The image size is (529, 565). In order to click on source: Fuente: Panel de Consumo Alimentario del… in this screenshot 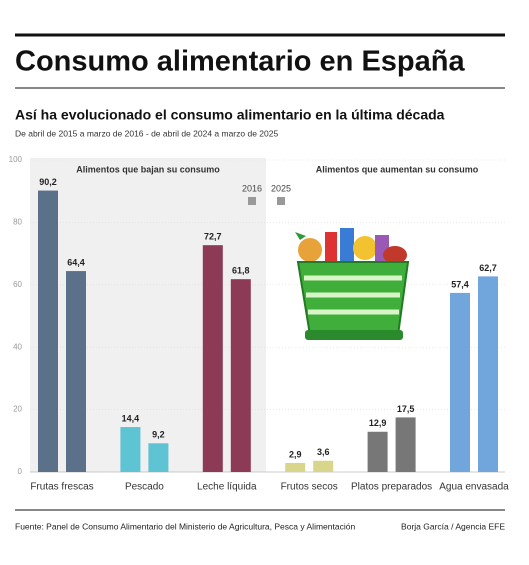, I will do `click(185, 526)`.